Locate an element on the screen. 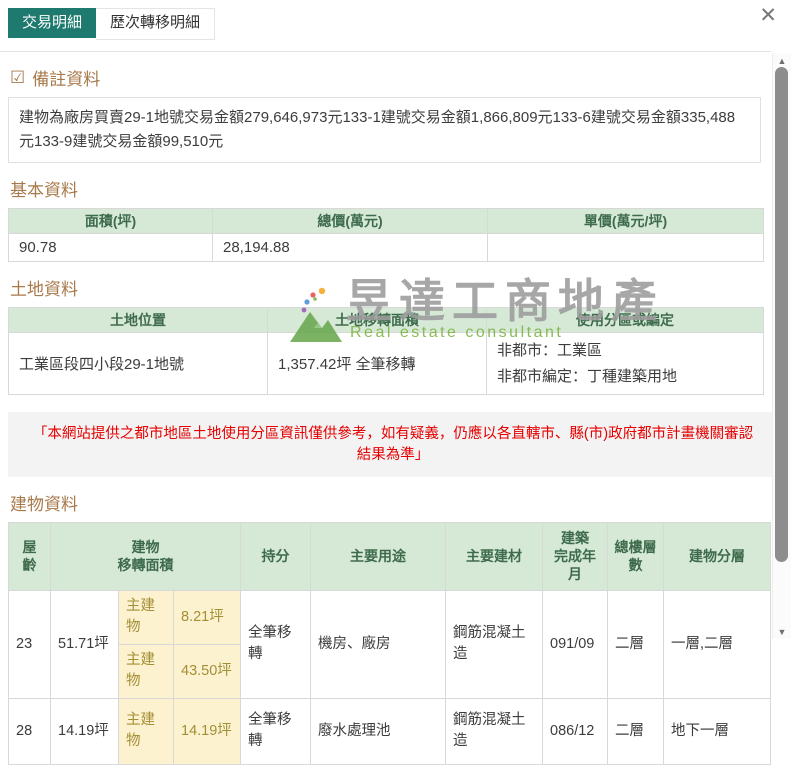 This screenshot has width=799, height=765. basic-total-price-value: 28,194.88 is located at coordinates (350, 248).